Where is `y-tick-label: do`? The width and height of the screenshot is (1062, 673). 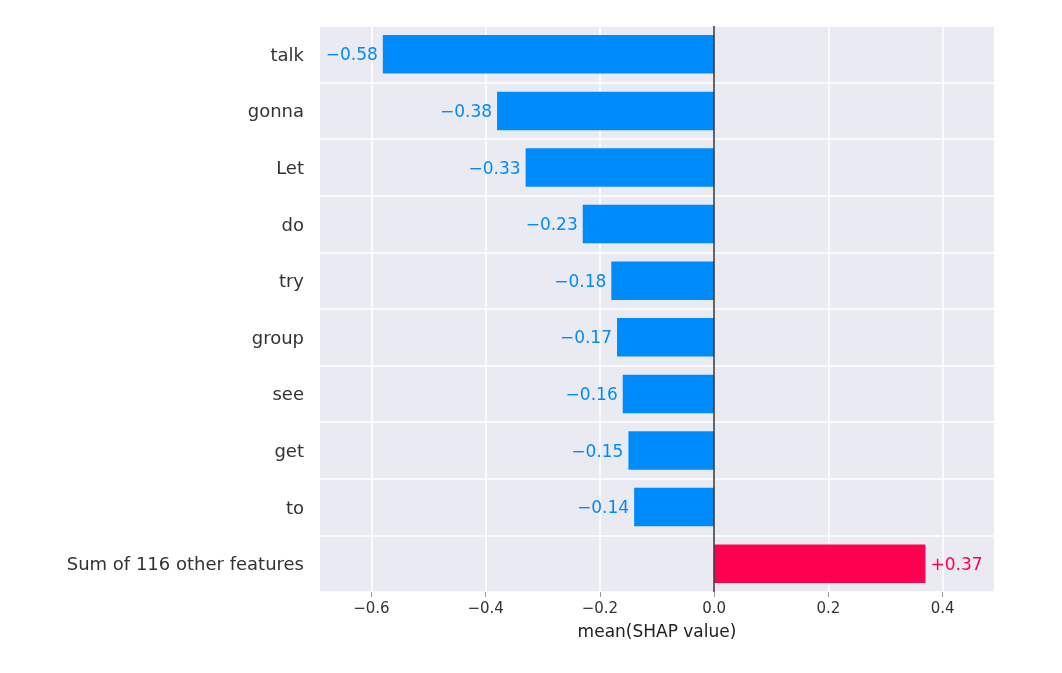 y-tick-label: do is located at coordinates (292, 224).